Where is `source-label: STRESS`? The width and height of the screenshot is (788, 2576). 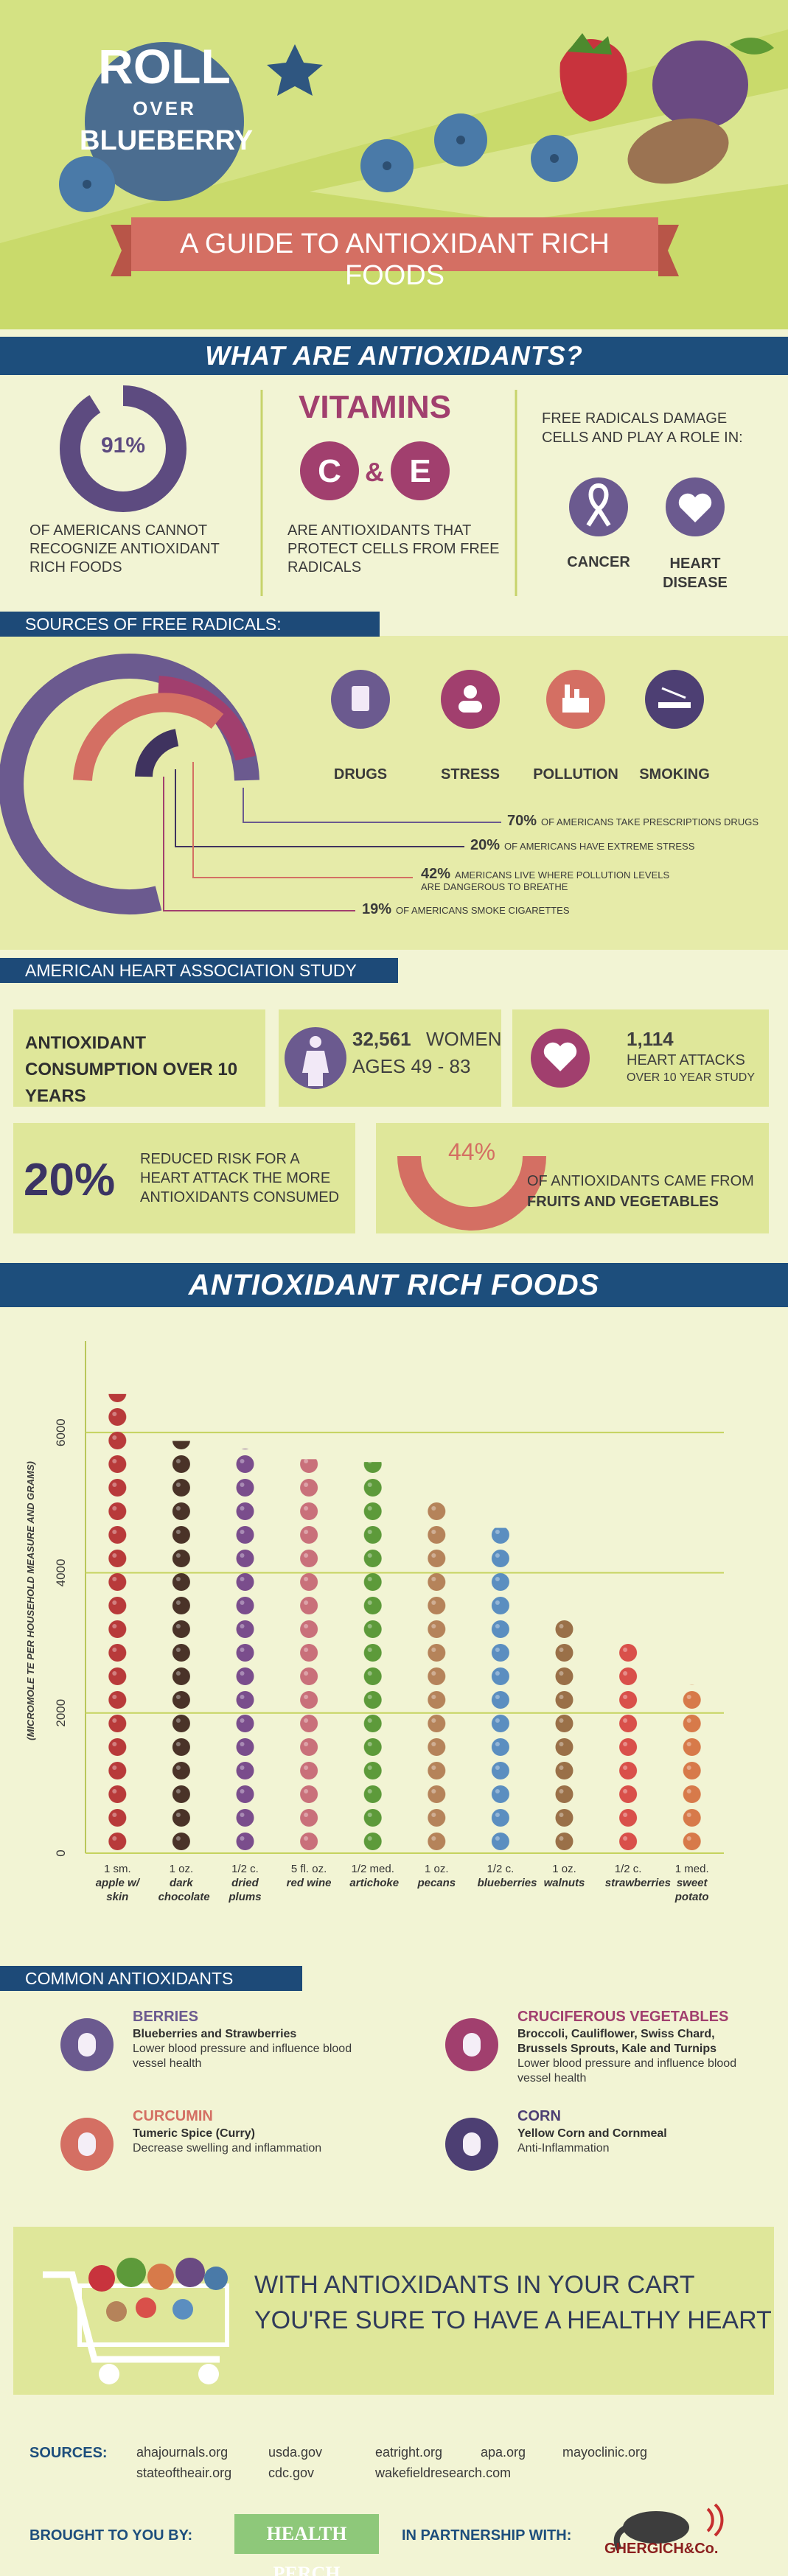 source-label: STRESS is located at coordinates (471, 774).